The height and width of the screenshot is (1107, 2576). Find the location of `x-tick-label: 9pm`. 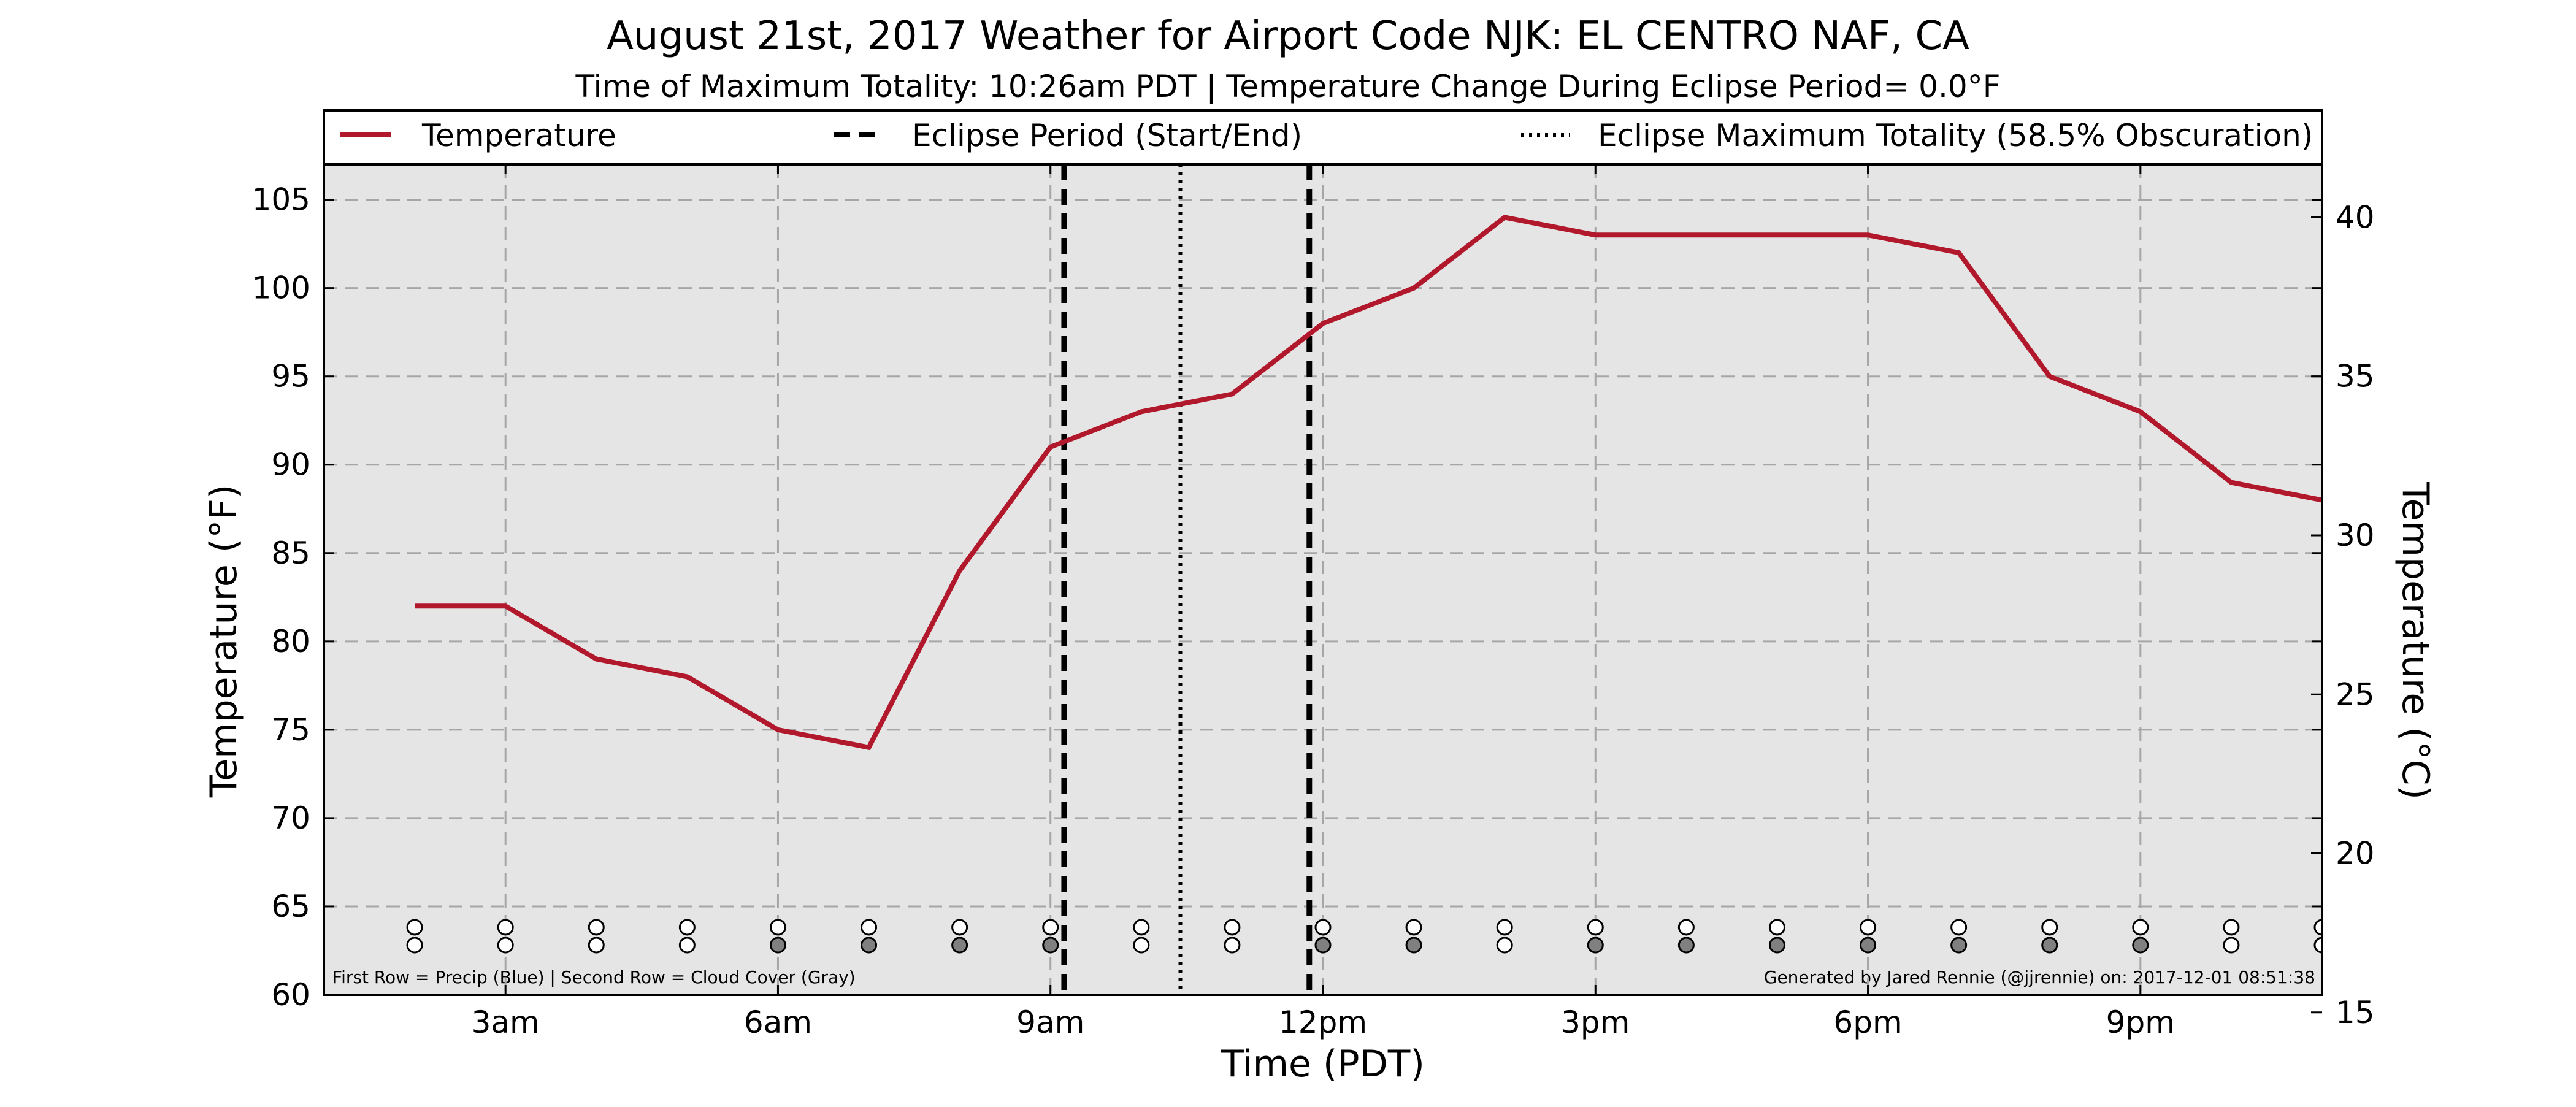

x-tick-label: 9pm is located at coordinates (2140, 1022).